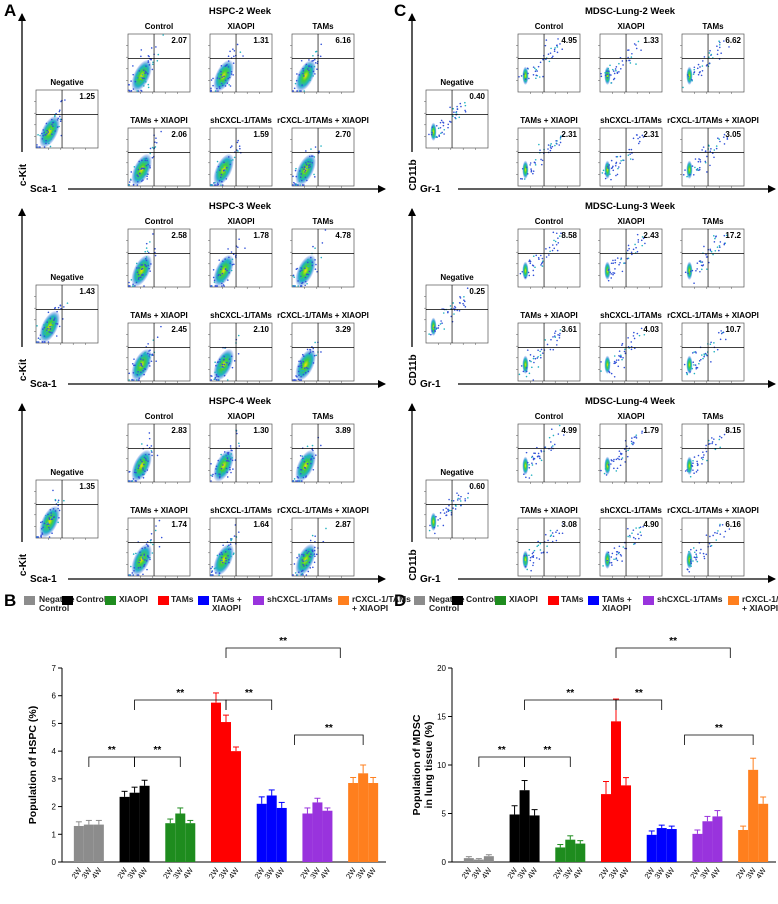 This screenshot has height=904, width=778. What do you see at coordinates (419, 600) in the screenshot?
I see `legend-swatch` at bounding box center [419, 600].